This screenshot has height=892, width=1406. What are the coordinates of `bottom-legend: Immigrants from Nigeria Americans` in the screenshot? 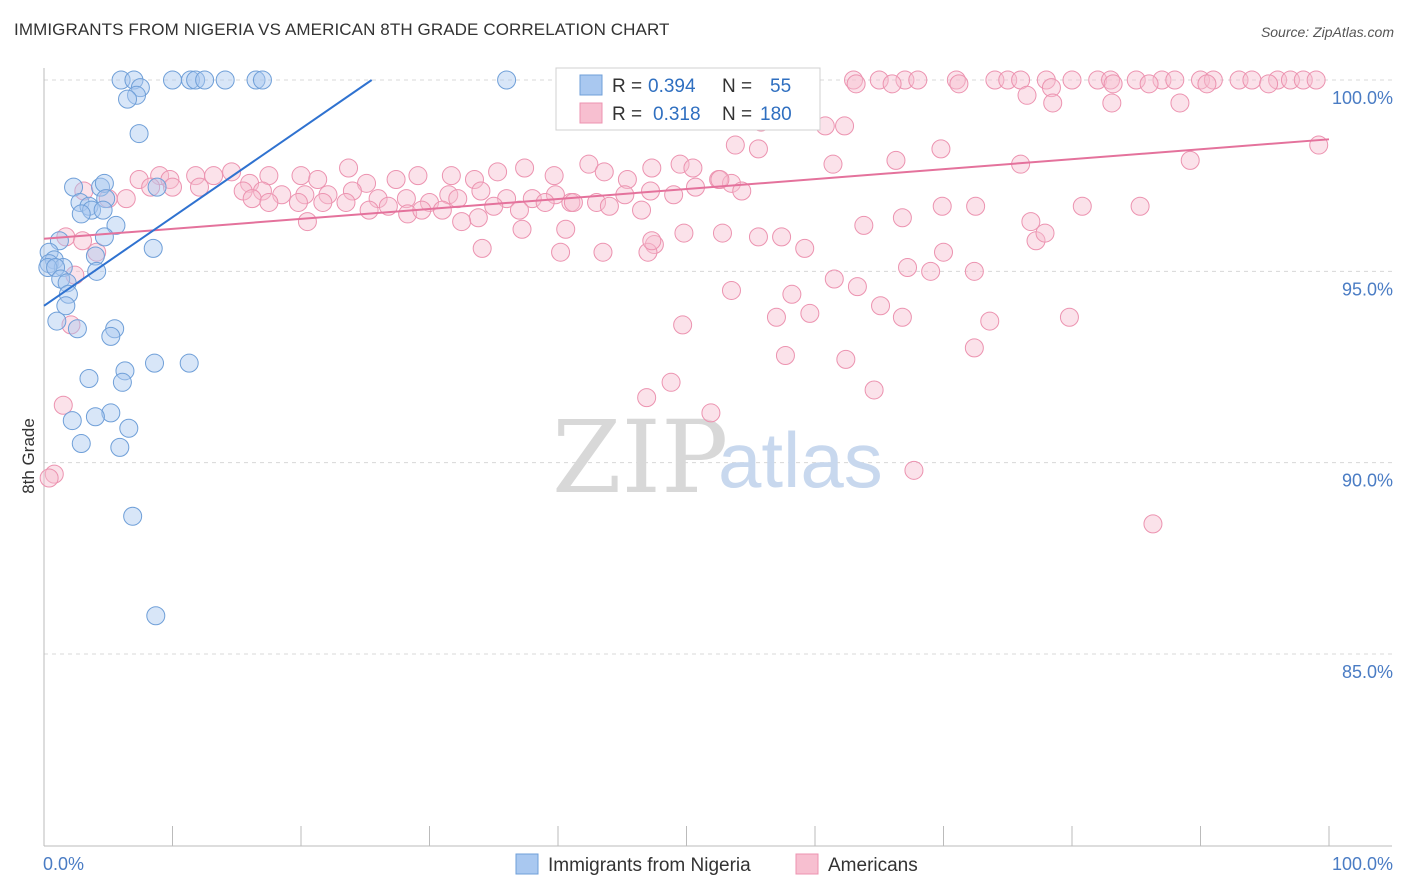 It's located at (716, 864).